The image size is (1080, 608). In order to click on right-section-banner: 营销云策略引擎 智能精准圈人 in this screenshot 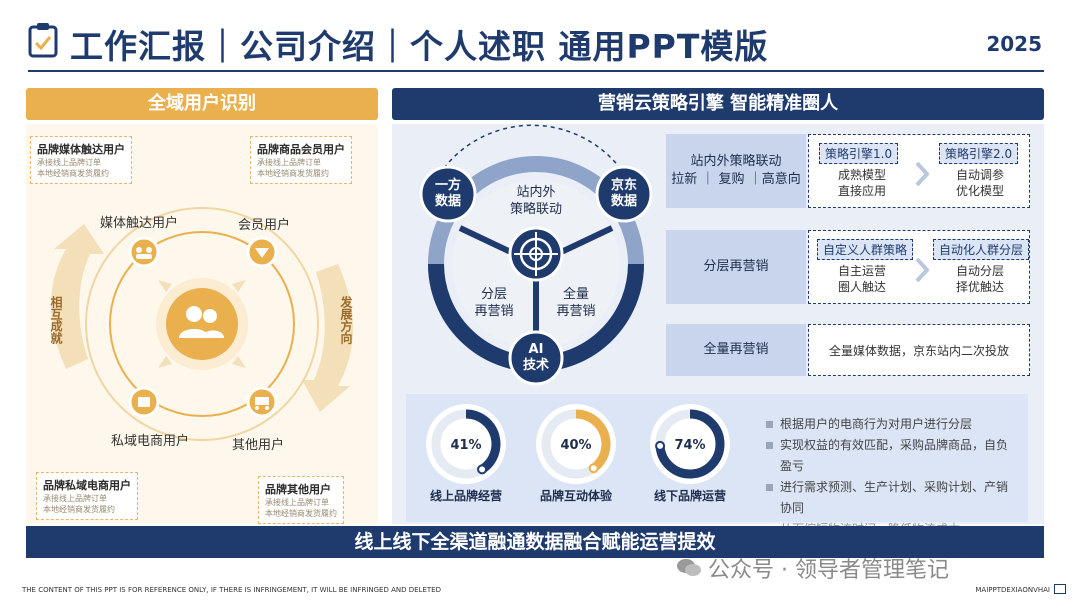, I will do `click(718, 104)`.